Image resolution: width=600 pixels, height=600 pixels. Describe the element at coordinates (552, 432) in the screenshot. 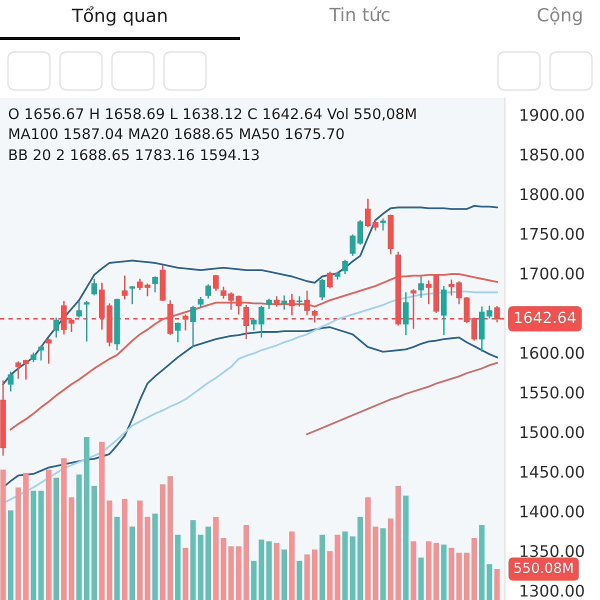

I see `y-tick-label: 1500.00` at that location.